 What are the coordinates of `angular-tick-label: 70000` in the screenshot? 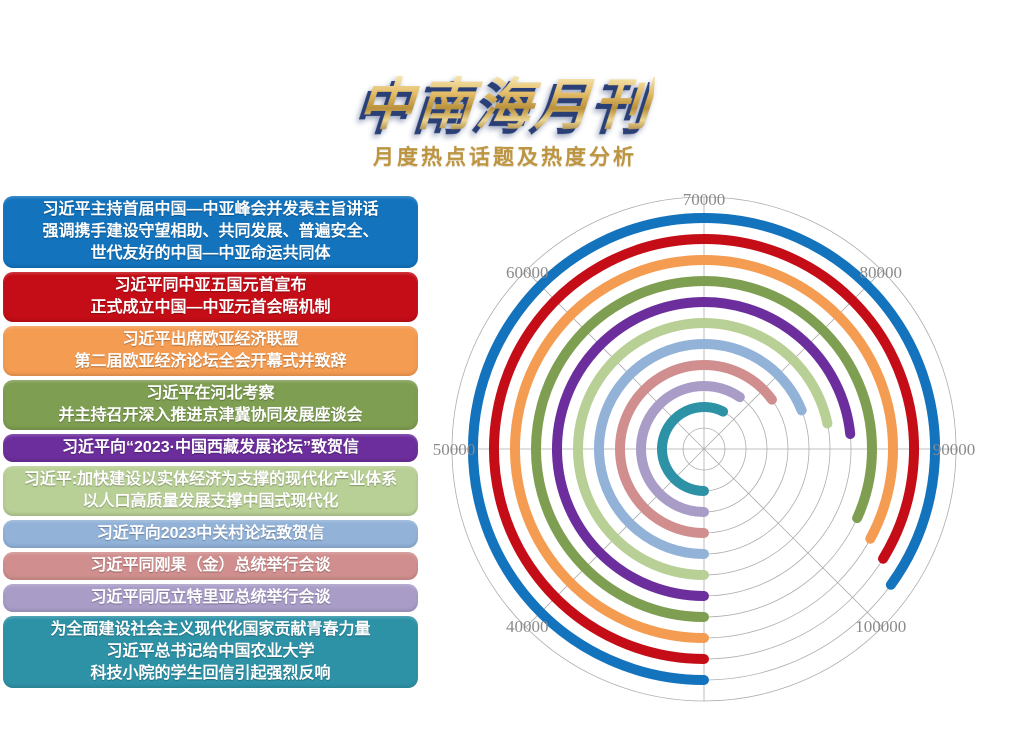 It's located at (704, 199).